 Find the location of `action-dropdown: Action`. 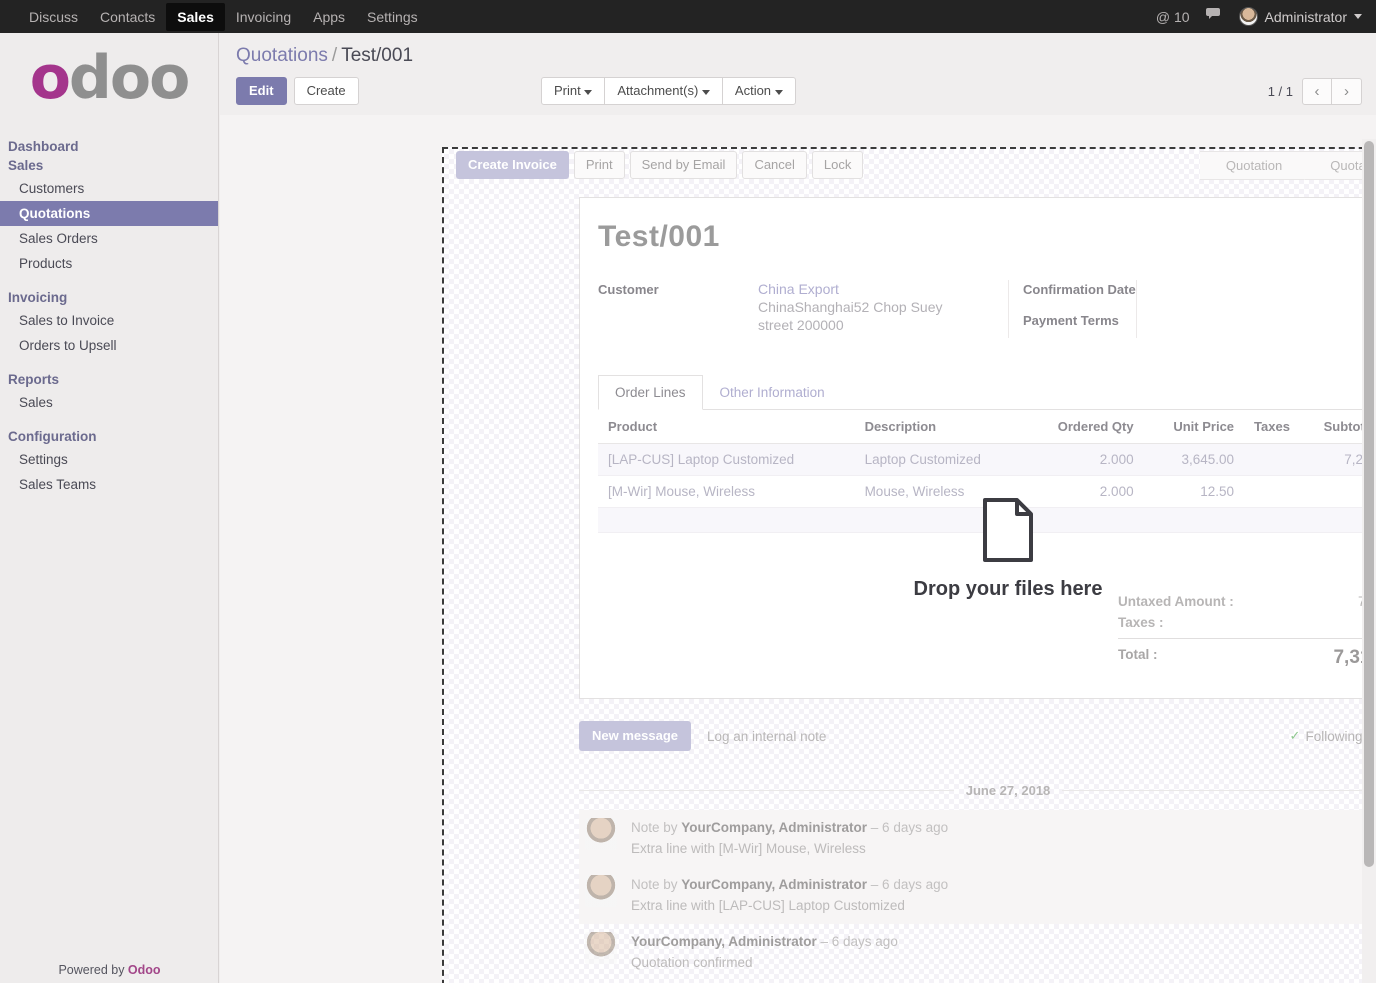

action-dropdown: Action is located at coordinates (758, 91).